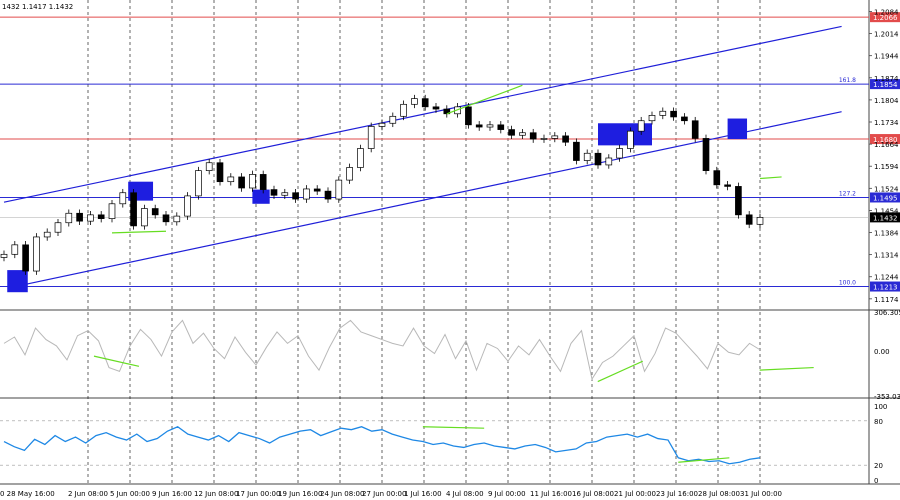  What do you see at coordinates (300, 494) in the screenshot?
I see `time-label: 19 Jun 16:00` at bounding box center [300, 494].